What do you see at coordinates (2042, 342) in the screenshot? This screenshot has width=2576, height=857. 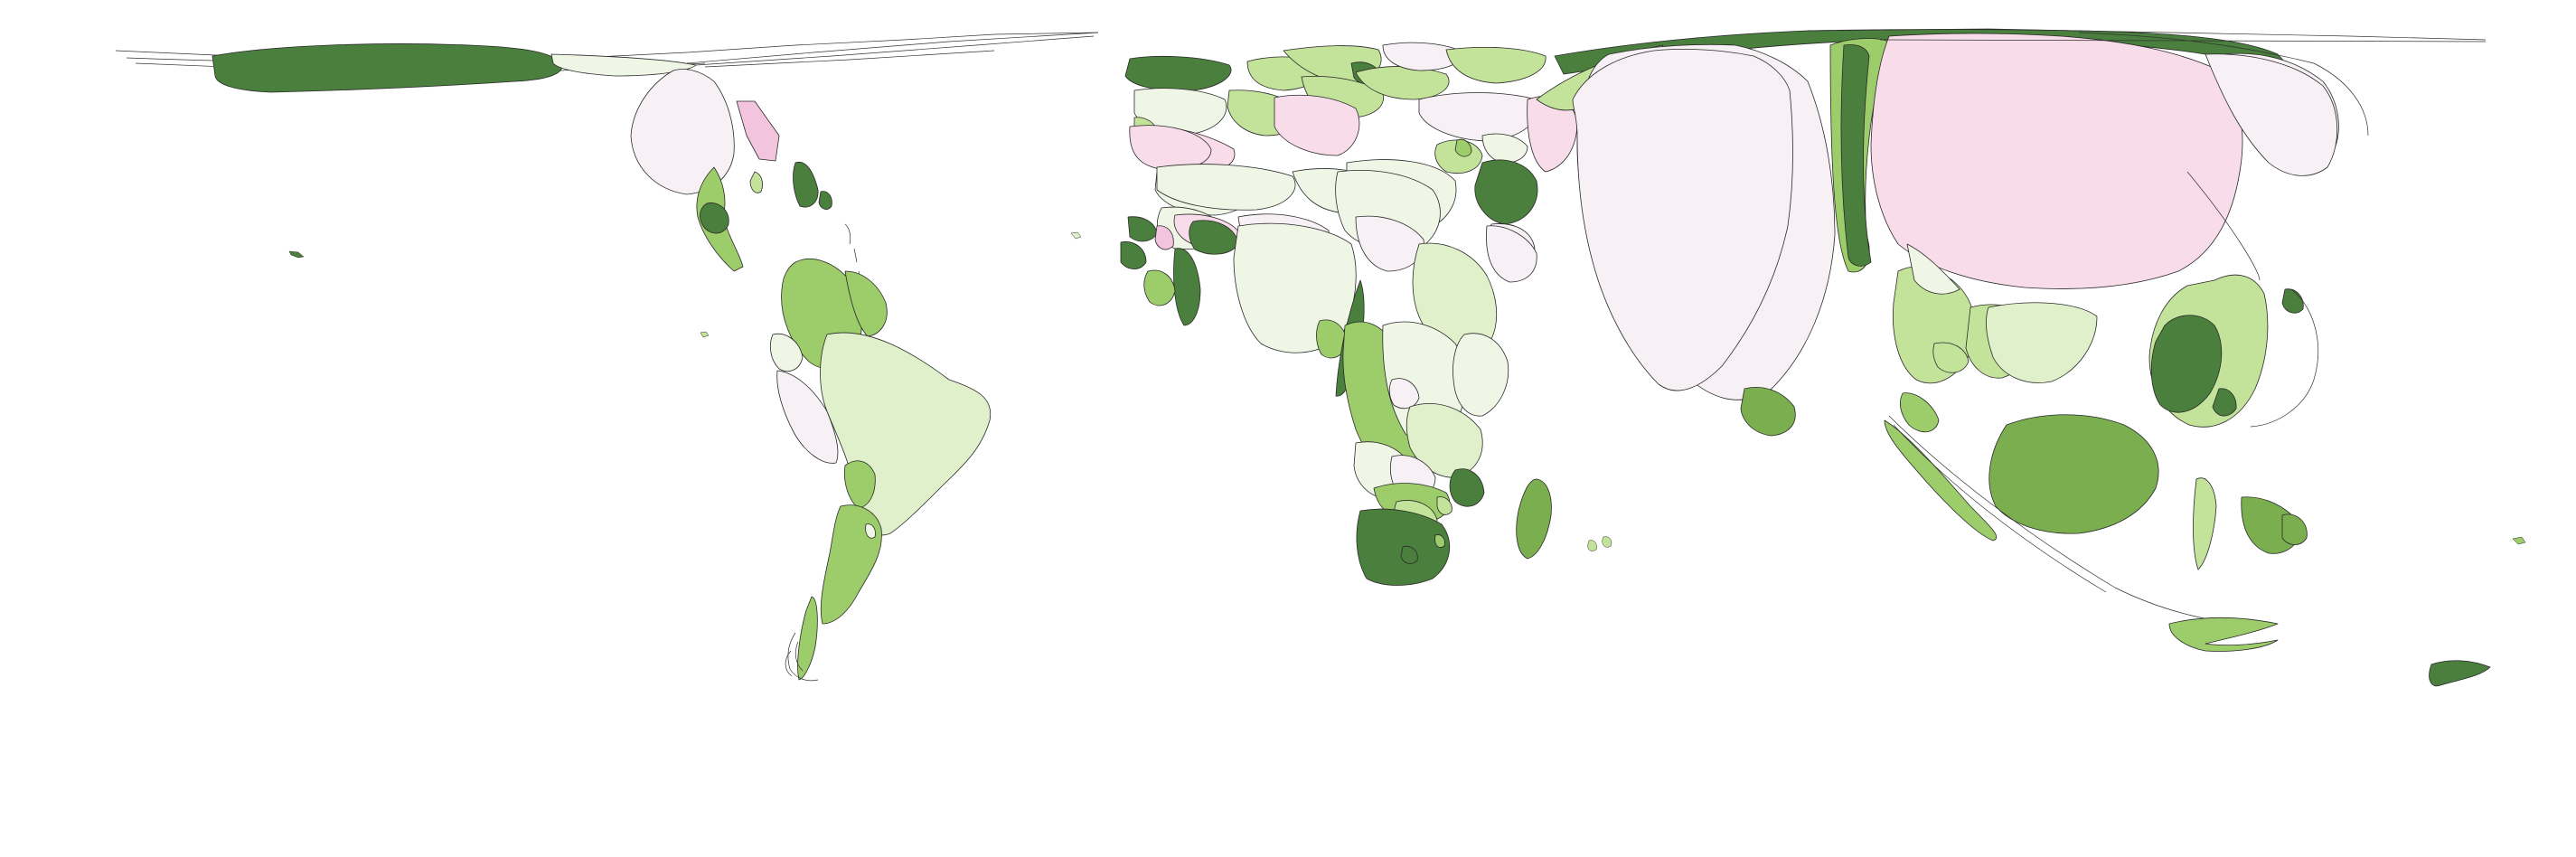 I see `thailand-region` at bounding box center [2042, 342].